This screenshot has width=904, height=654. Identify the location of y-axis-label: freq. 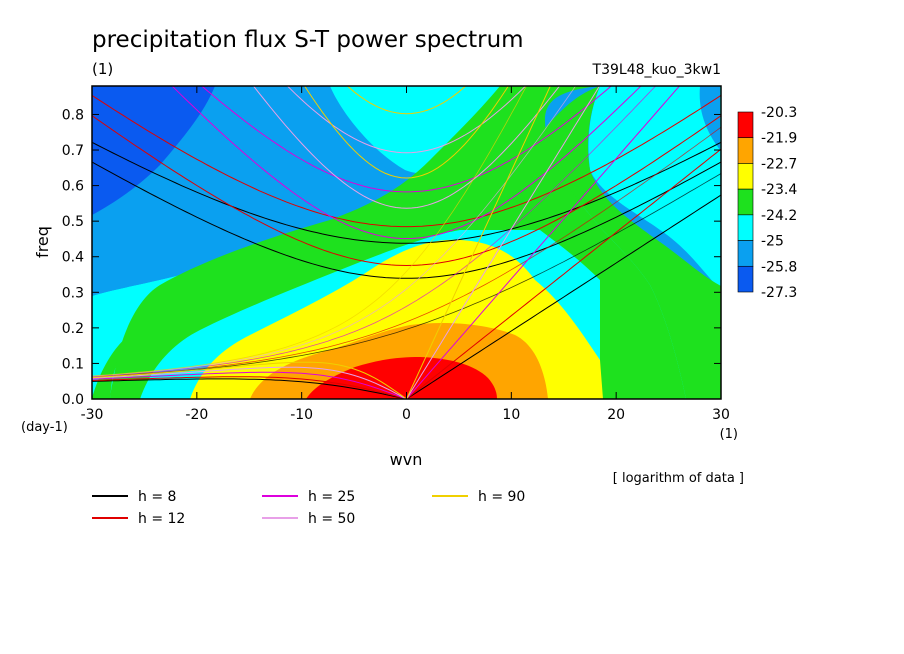
(42, 242).